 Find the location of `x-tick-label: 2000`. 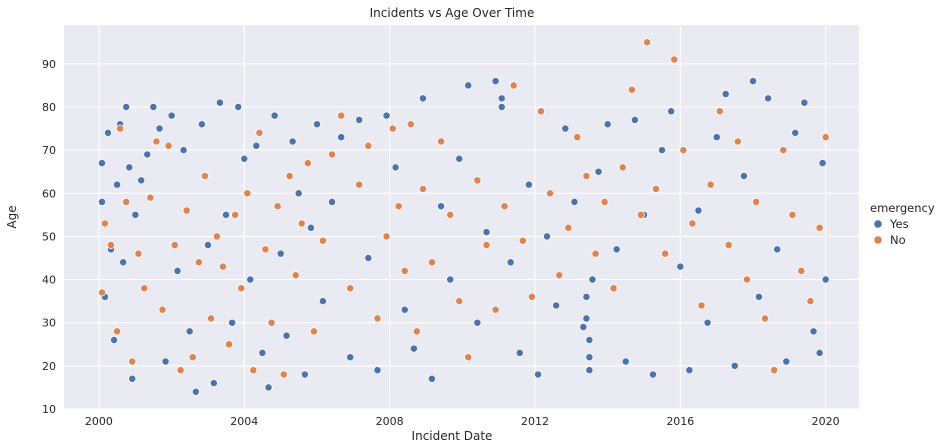

x-tick-label: 2000 is located at coordinates (99, 421).